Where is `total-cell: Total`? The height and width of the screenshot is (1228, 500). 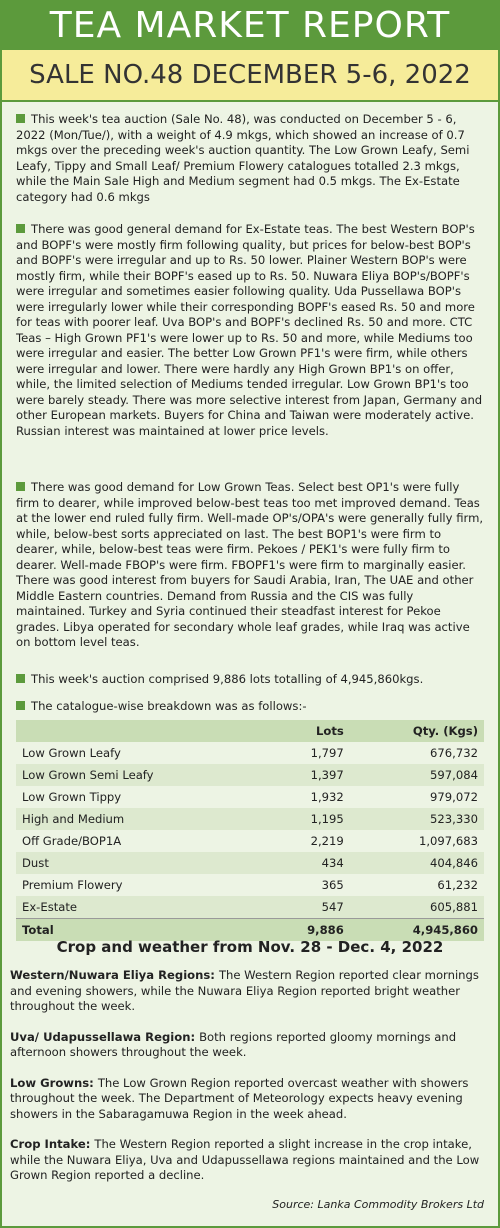 total-cell: Total is located at coordinates (141, 929).